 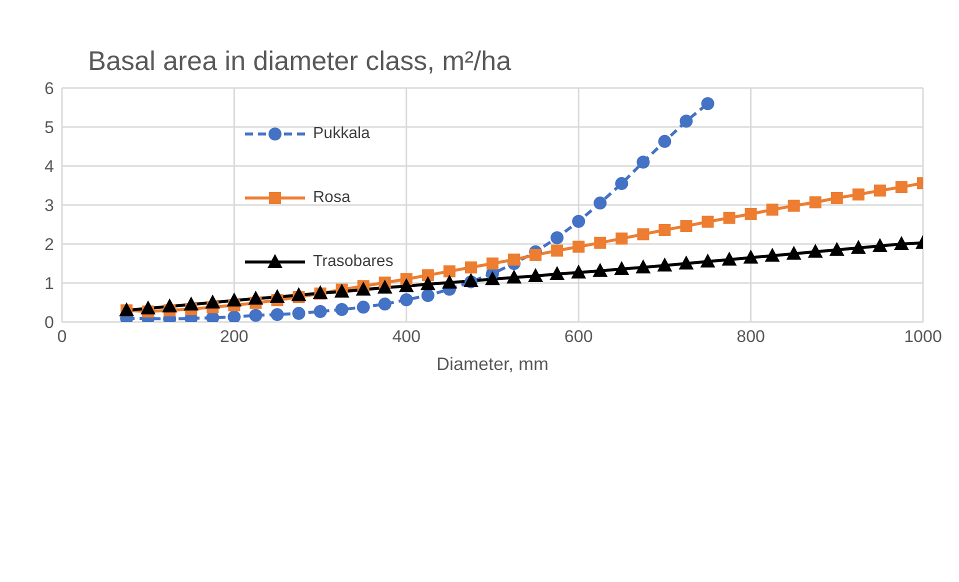 I want to click on y-tick-label: 2, so click(x=49, y=244).